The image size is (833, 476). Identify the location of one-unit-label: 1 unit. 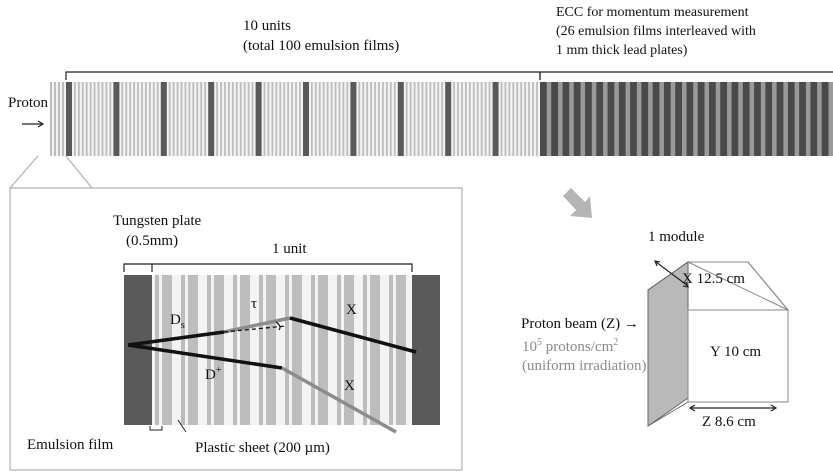
(289, 249).